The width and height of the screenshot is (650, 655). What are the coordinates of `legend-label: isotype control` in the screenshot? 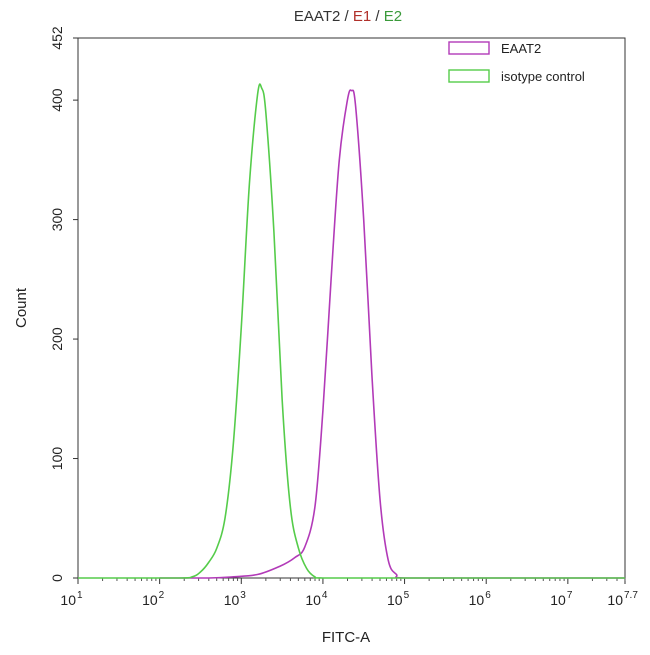 It's located at (543, 76).